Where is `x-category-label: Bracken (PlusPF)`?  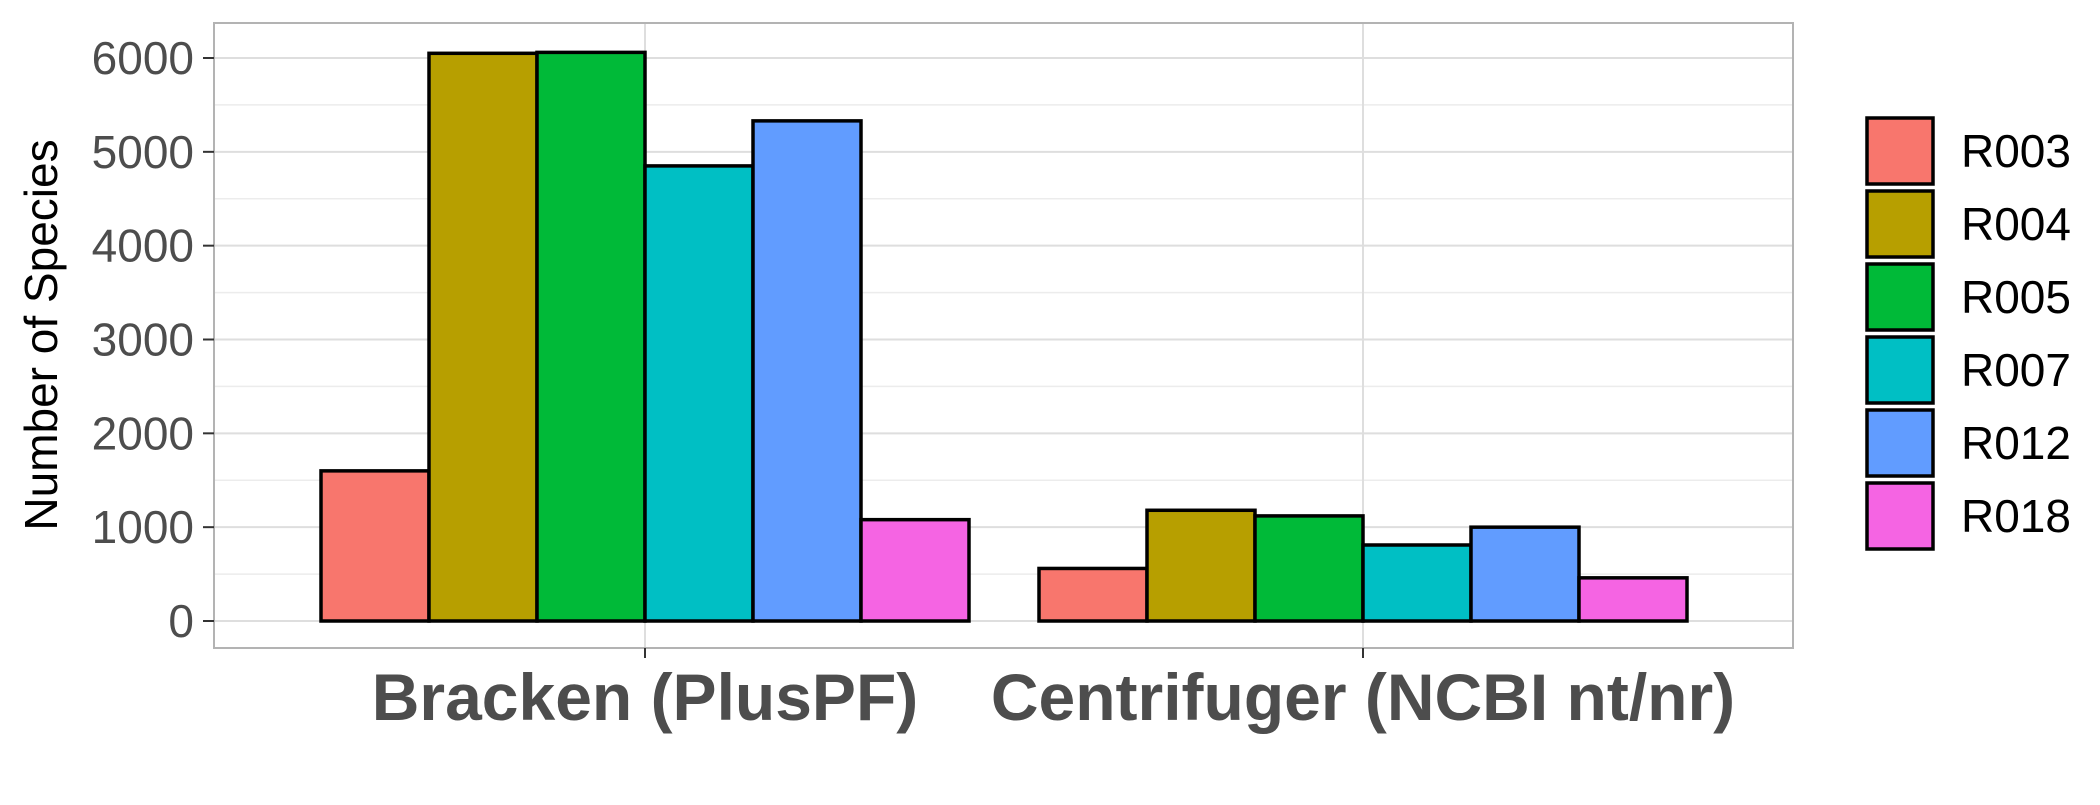
x-category-label: Bracken (PlusPF) is located at coordinates (645, 697).